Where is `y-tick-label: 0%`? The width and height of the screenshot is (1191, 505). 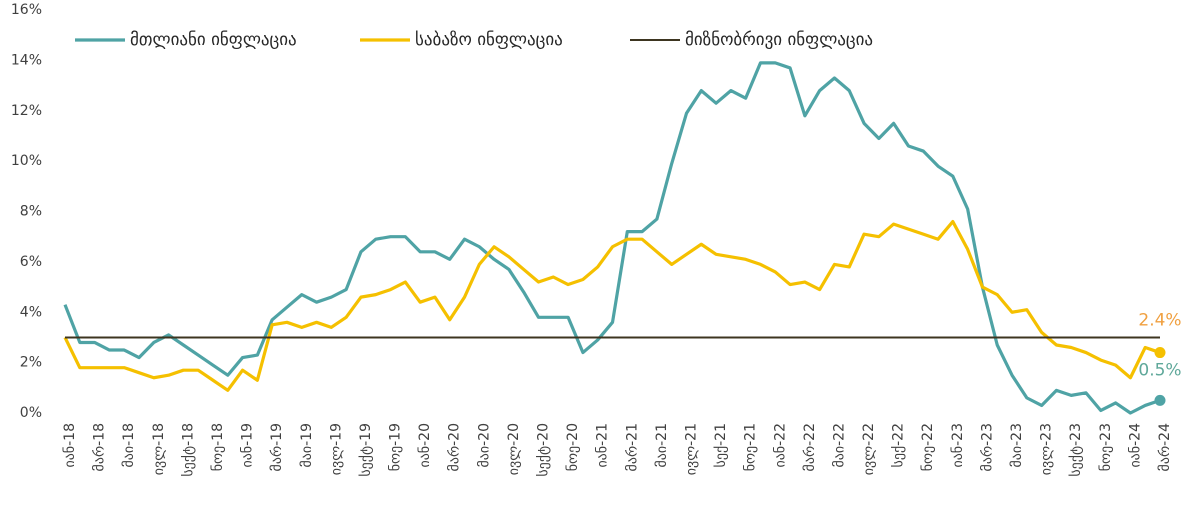
y-tick-label: 0% is located at coordinates (31, 413).